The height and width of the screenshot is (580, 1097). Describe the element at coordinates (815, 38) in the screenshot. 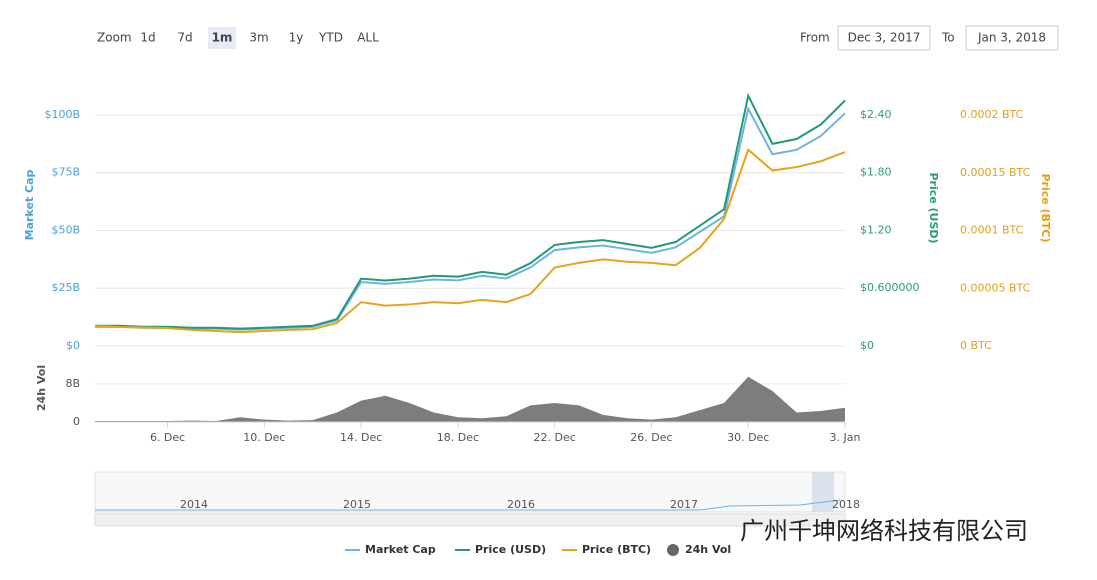

I see `from-label: From` at that location.